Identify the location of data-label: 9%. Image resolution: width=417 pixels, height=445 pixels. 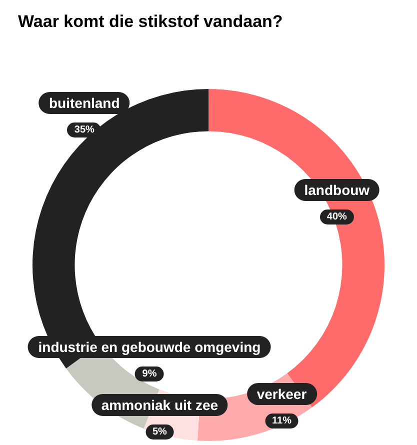
(149, 374).